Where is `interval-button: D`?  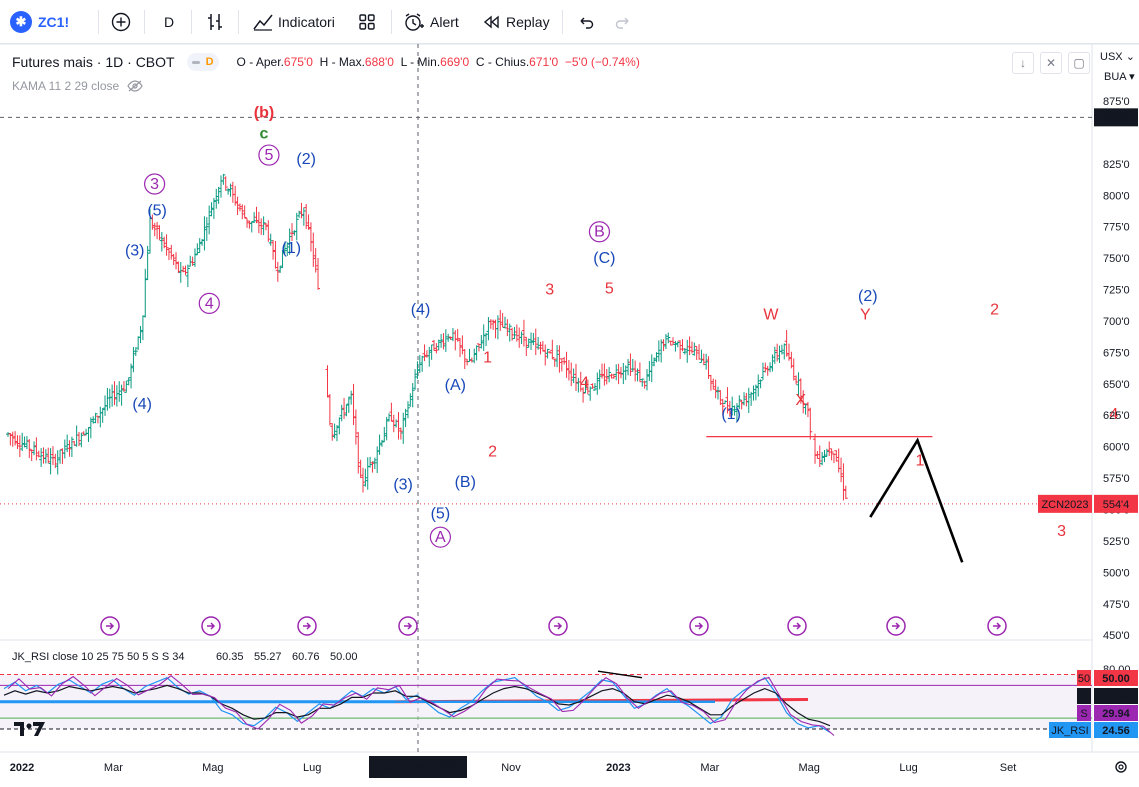
interval-button: D is located at coordinates (169, 22).